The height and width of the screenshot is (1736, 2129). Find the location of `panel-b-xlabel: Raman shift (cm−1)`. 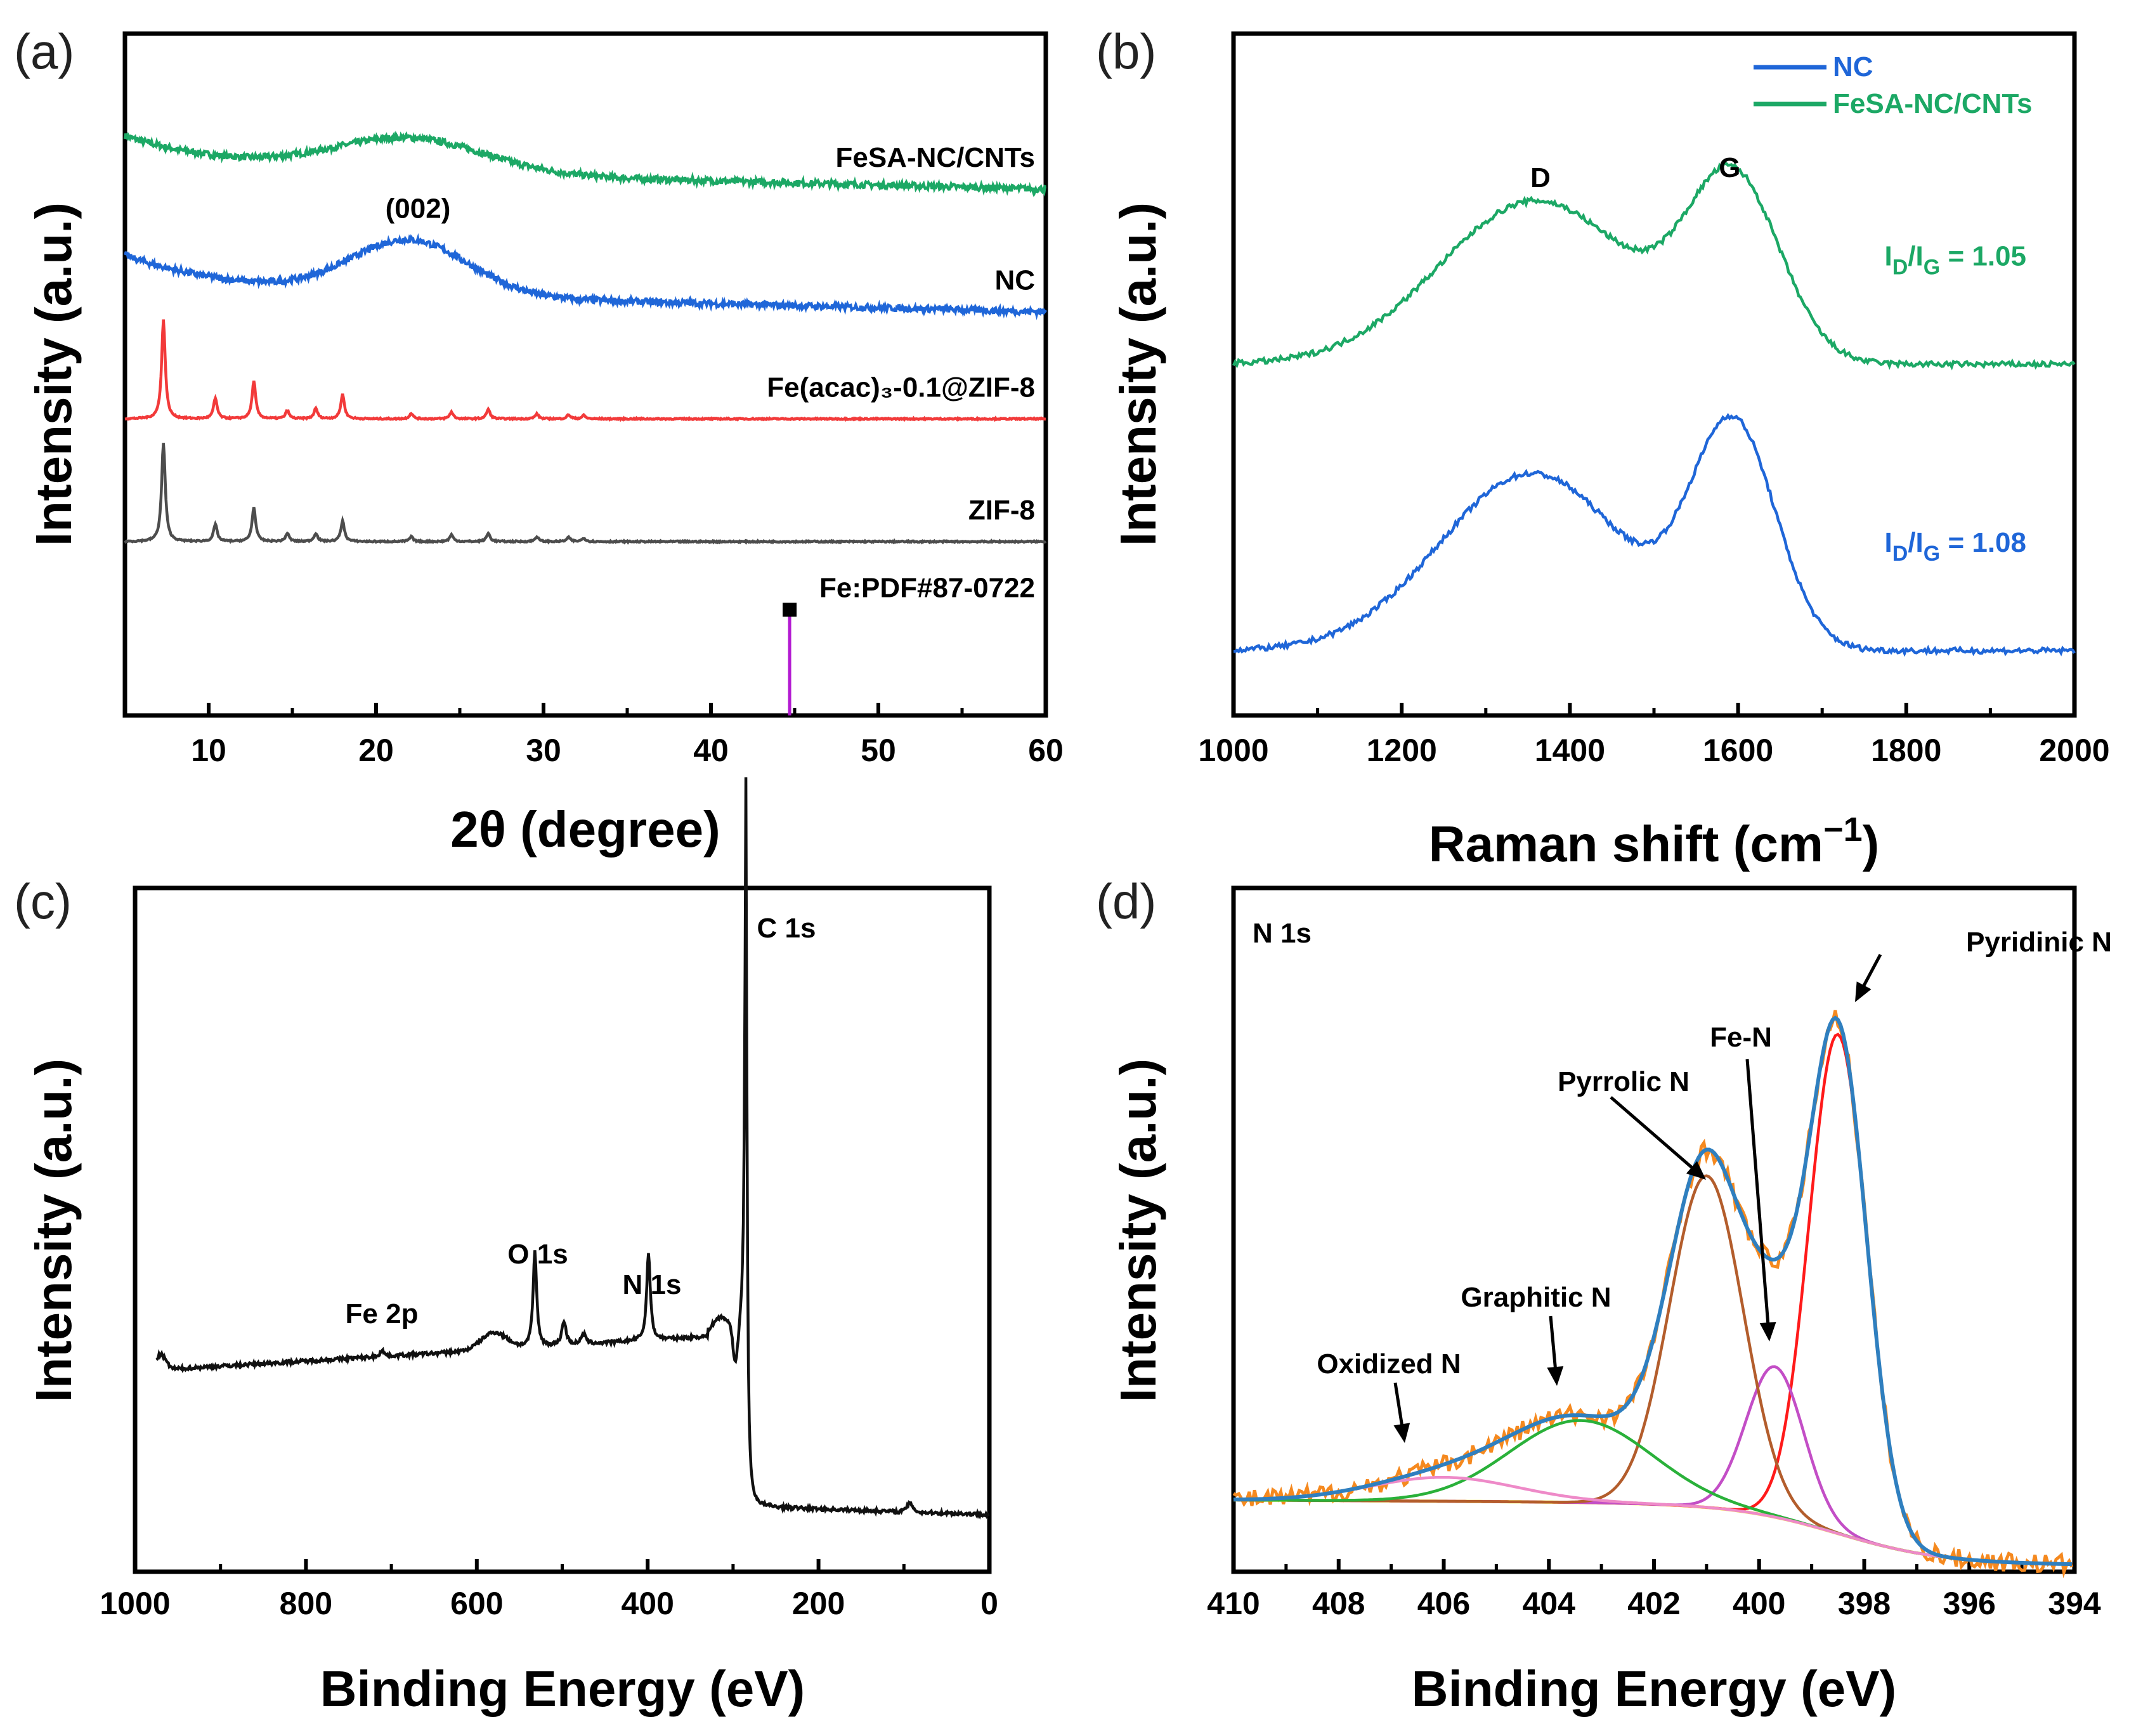

panel-b-xlabel: Raman shift (cm−1) is located at coordinates (1654, 841).